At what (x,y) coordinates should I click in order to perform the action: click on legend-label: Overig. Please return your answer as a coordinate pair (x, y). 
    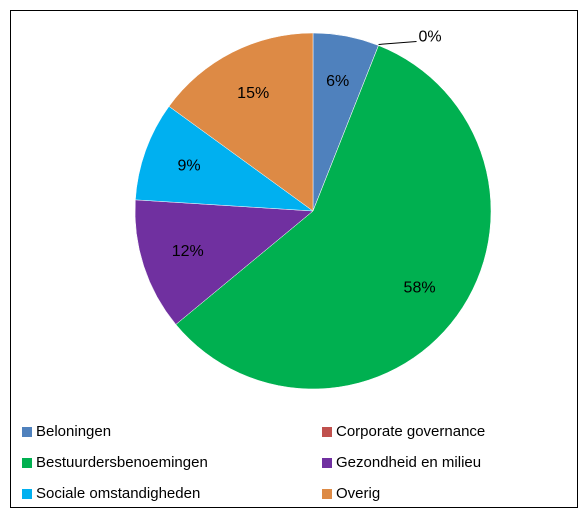
    Looking at the image, I should click on (358, 493).